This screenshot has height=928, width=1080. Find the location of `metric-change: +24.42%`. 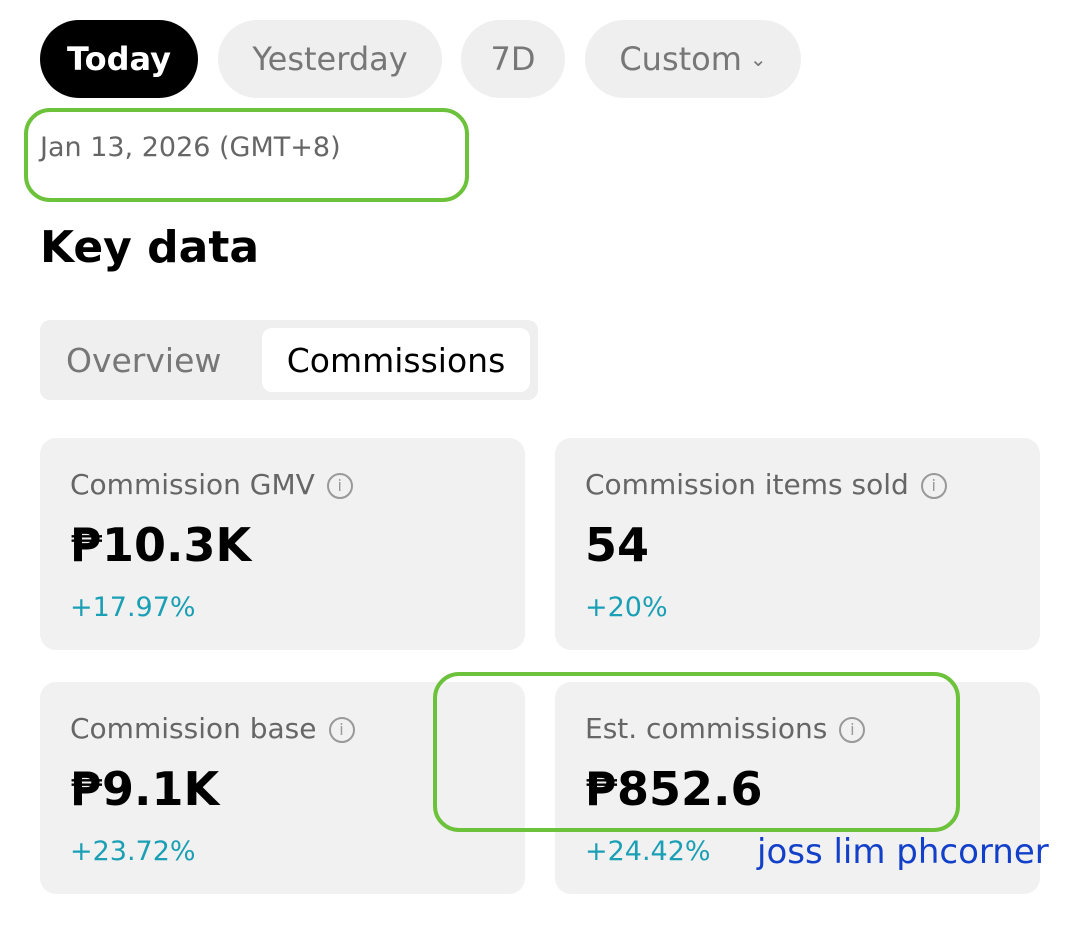

metric-change: +24.42% is located at coordinates (648, 851).